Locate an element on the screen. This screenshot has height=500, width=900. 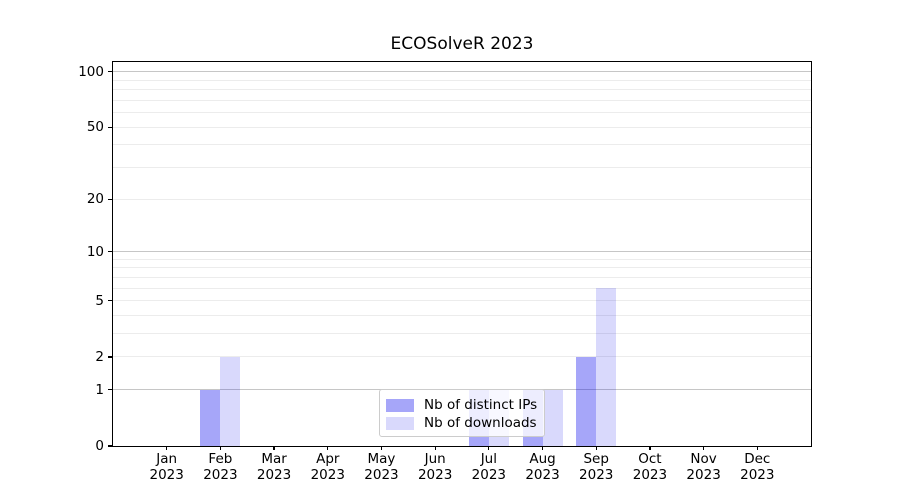
bar-aug-downloads is located at coordinates (552, 417).